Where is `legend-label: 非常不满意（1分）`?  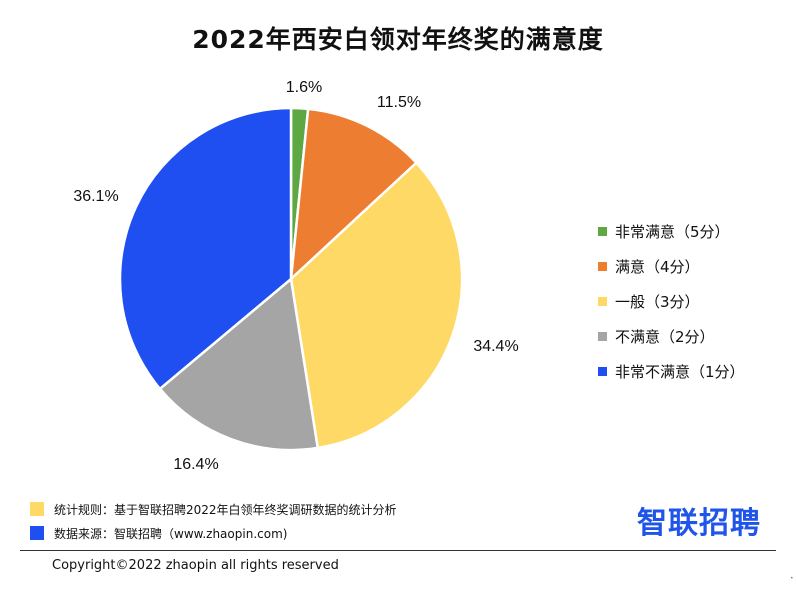 legend-label: 非常不满意（1分） is located at coordinates (680, 372).